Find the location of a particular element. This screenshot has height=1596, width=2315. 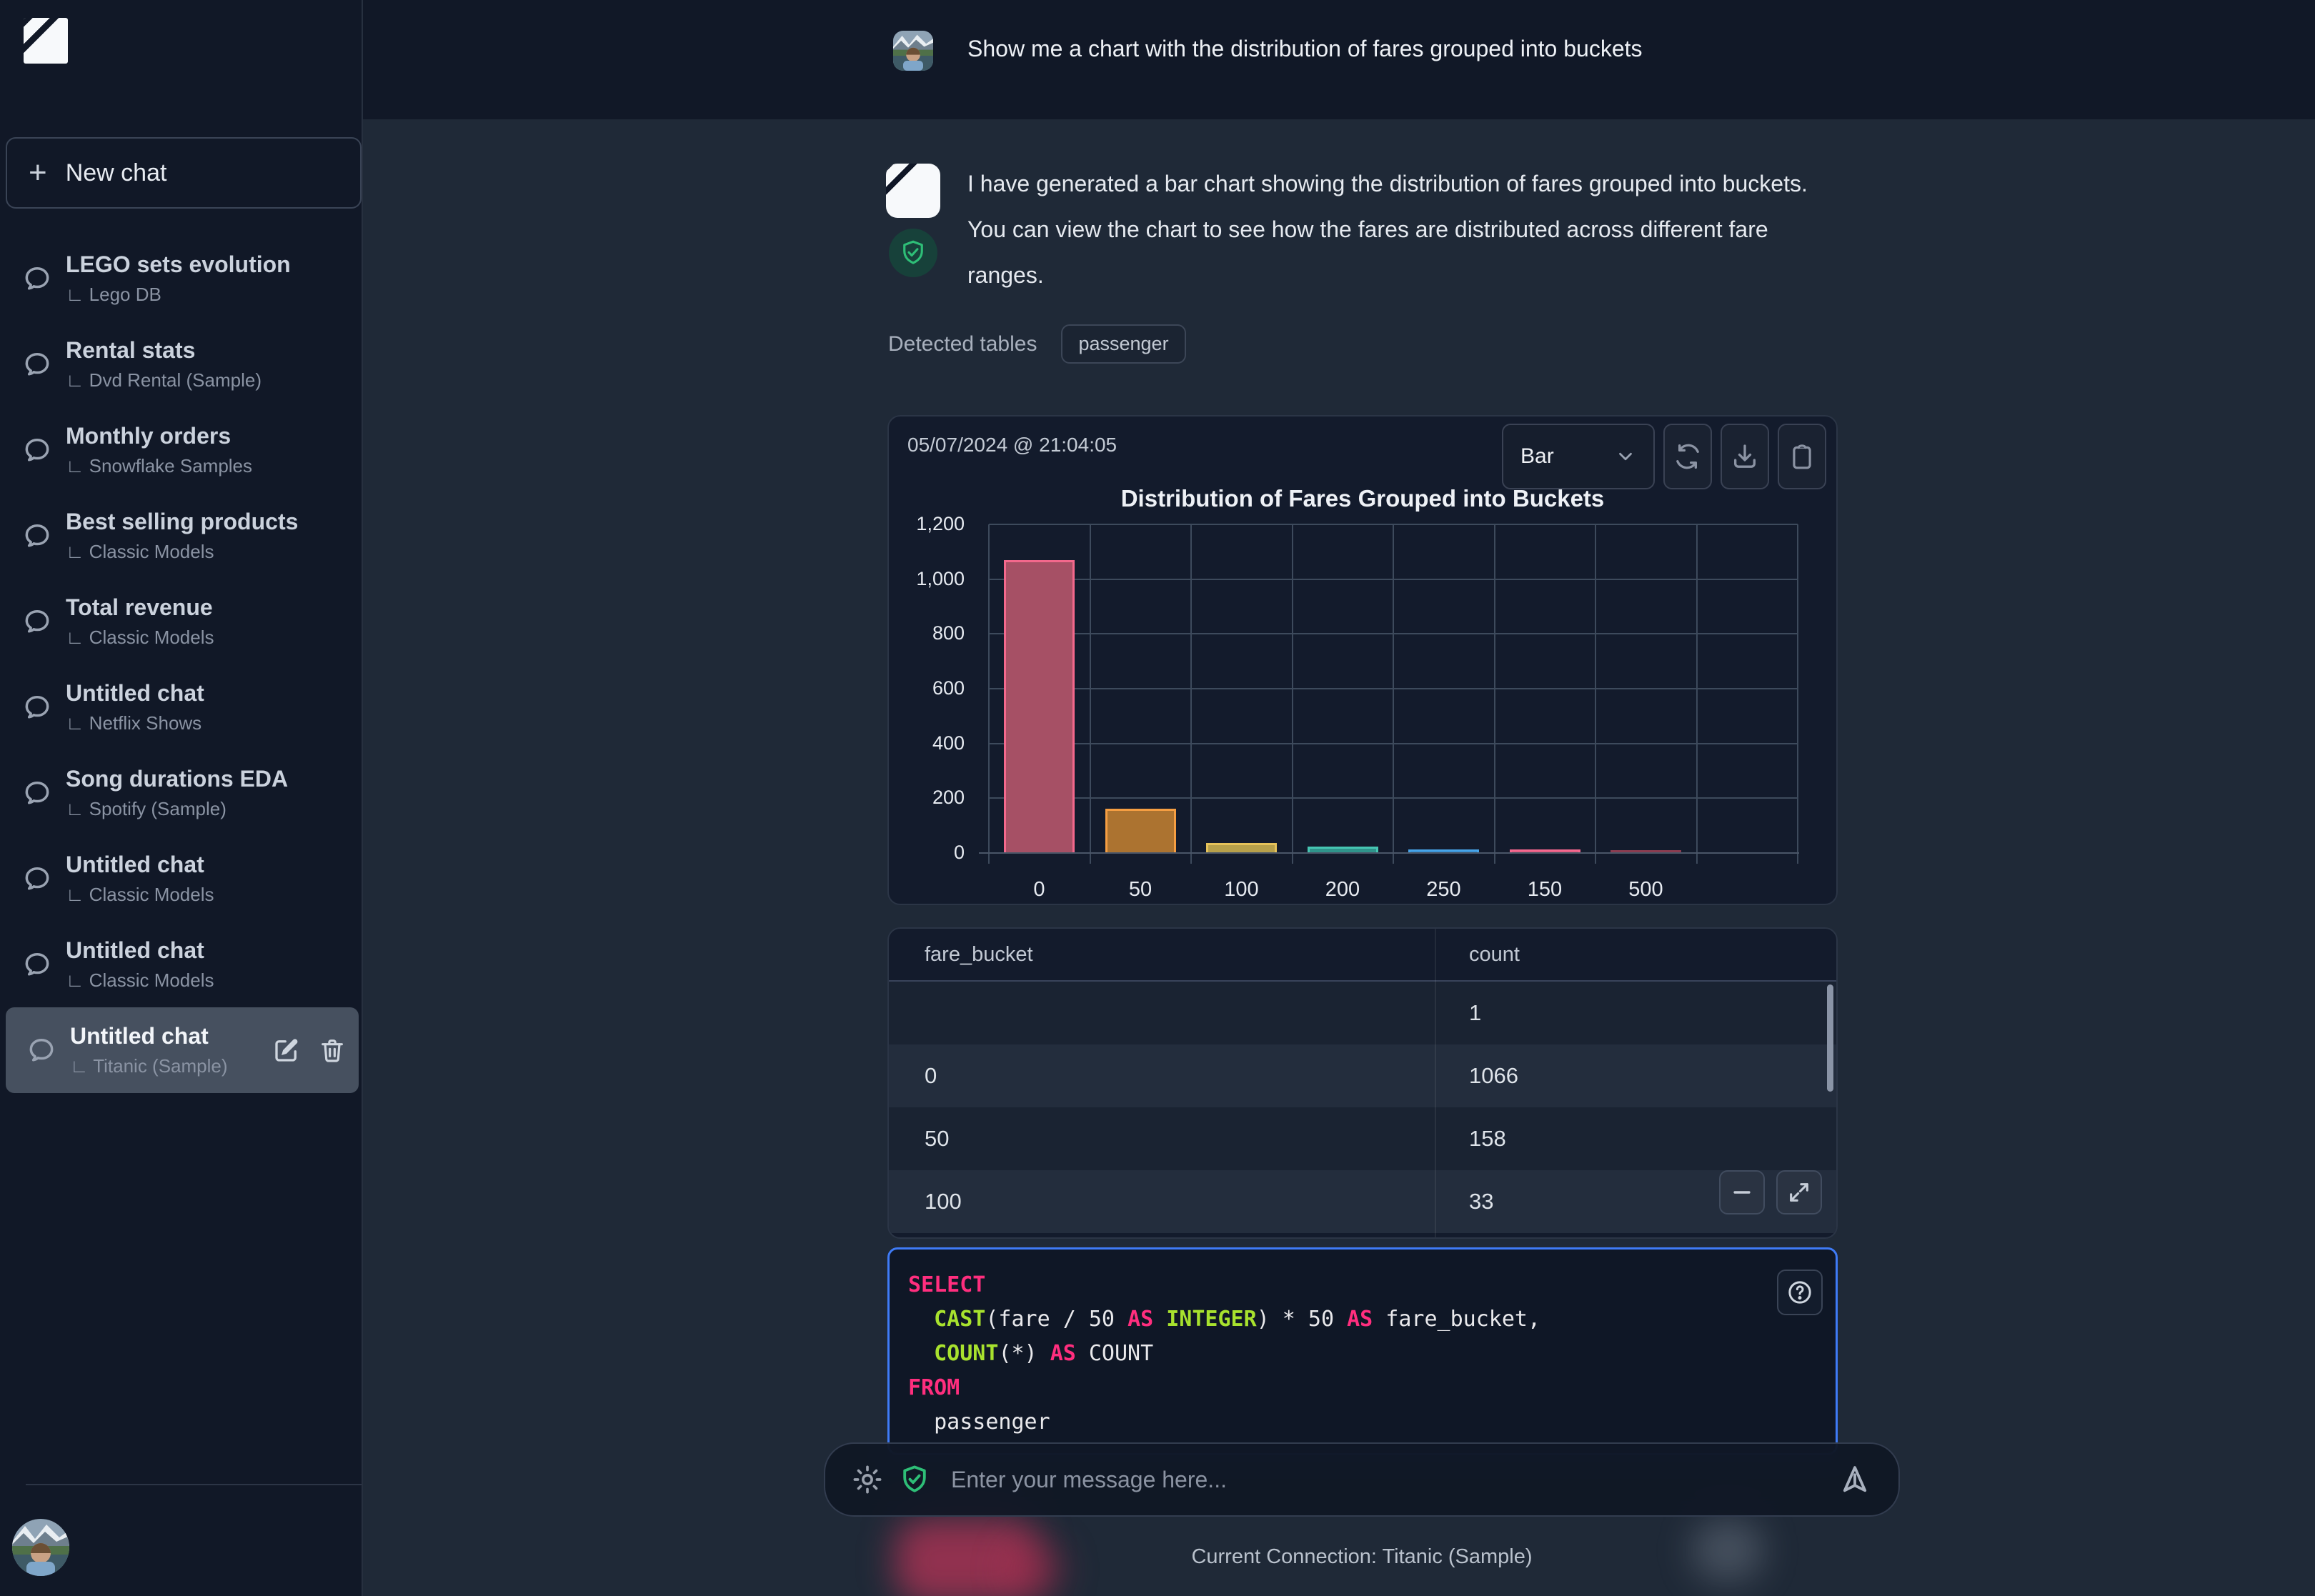

download-button is located at coordinates (1745, 456).